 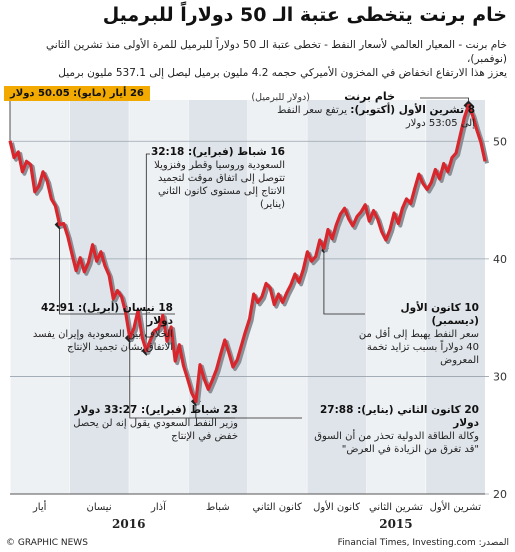 I want to click on month-label: تشرين الثاني, so click(x=396, y=507).